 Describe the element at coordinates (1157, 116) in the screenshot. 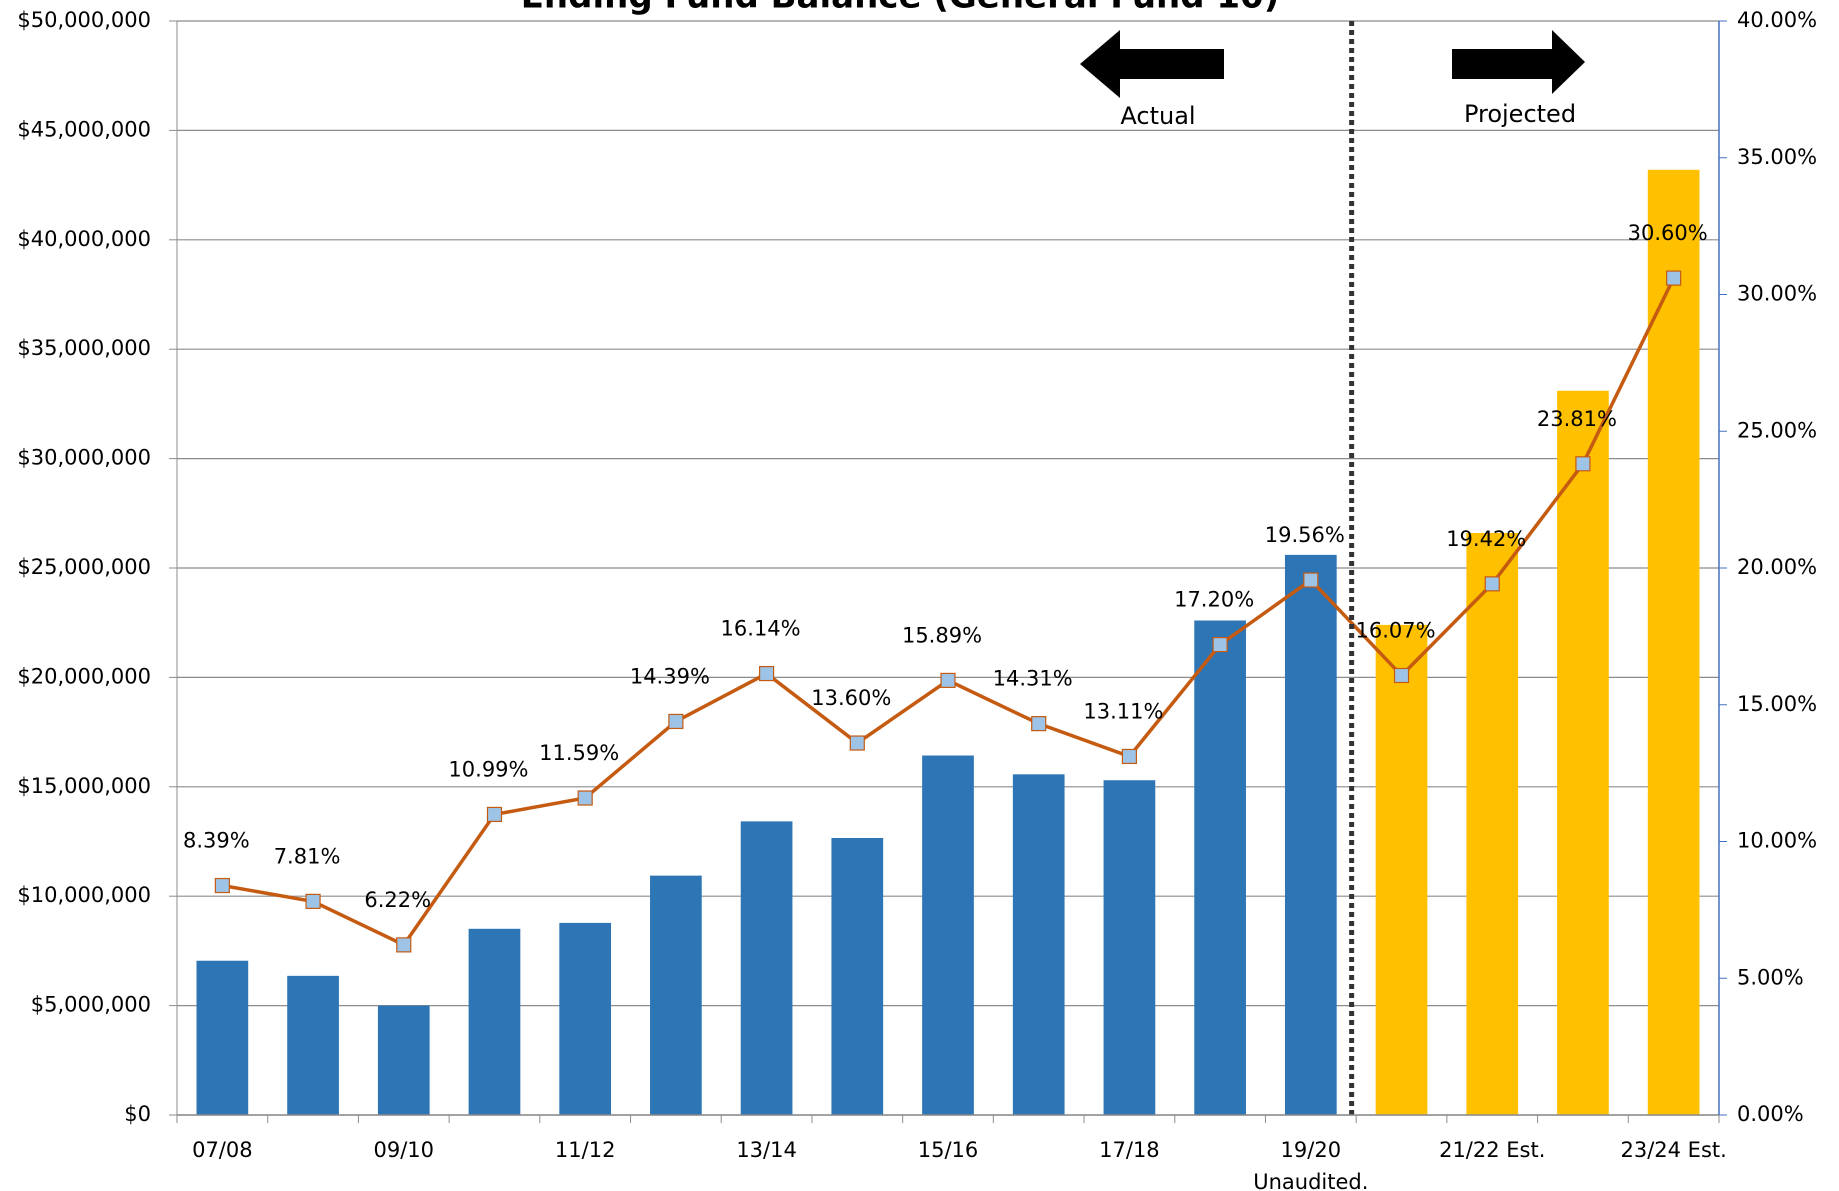

I see `annotation: Actual` at that location.